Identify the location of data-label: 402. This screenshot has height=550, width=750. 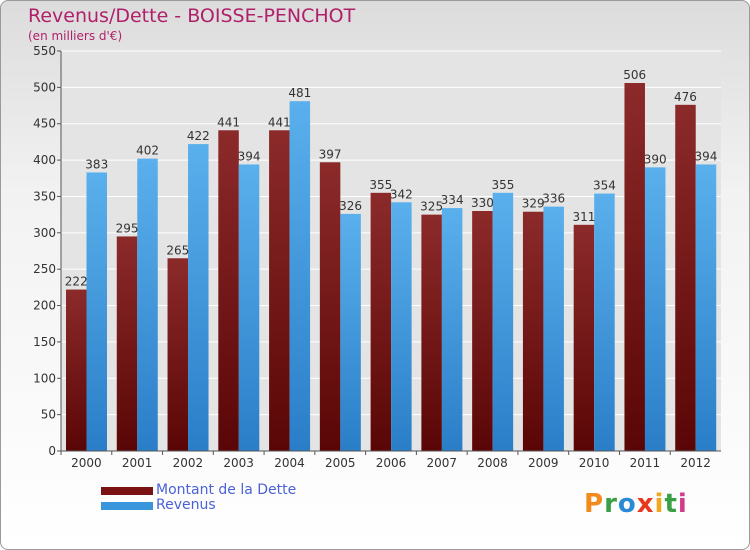
(147, 151).